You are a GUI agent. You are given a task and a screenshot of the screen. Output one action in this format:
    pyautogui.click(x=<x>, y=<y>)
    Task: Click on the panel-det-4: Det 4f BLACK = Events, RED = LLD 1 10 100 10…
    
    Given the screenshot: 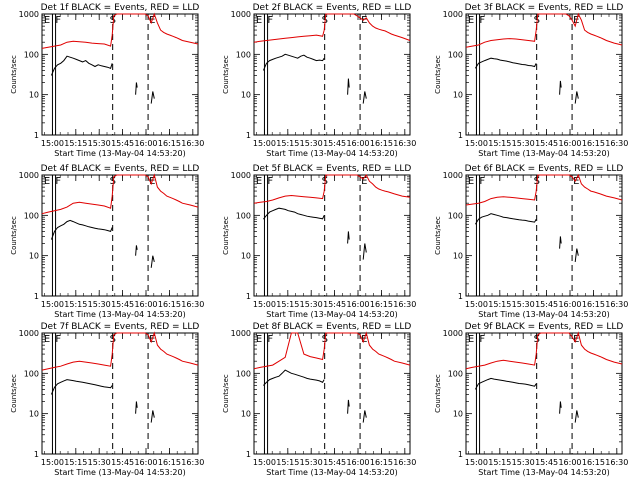 What is the action you would take?
    pyautogui.click(x=107, y=241)
    